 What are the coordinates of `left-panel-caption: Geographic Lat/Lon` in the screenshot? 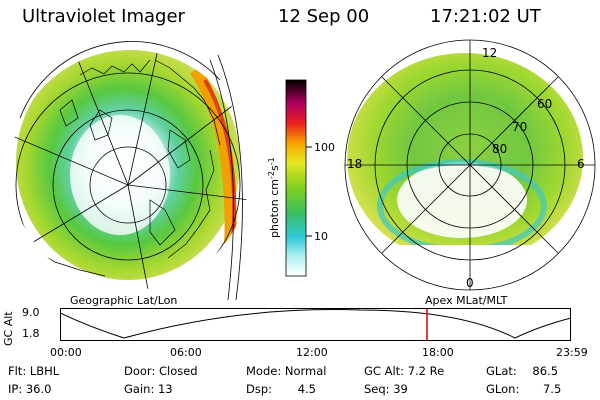 It's located at (124, 300).